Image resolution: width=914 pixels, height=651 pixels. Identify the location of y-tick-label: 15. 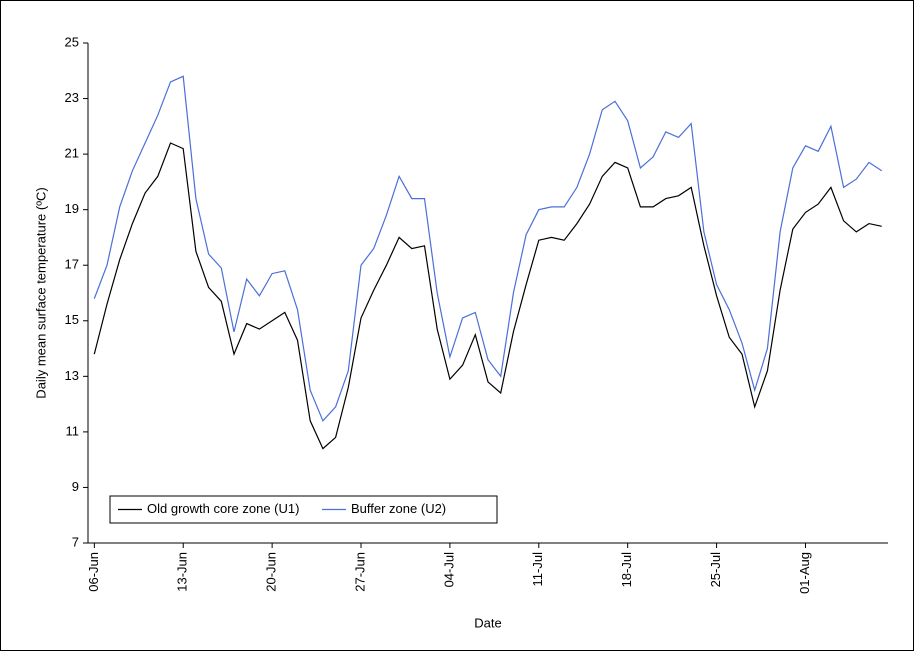
(72, 319).